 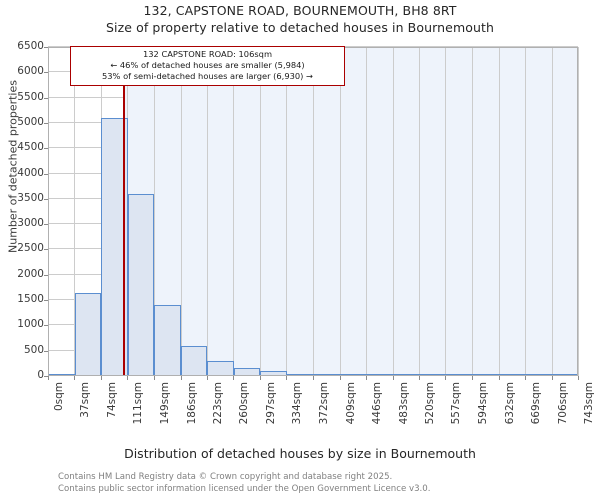 I want to click on x-axis-tick-label: 334sqm, so click(x=297, y=403).